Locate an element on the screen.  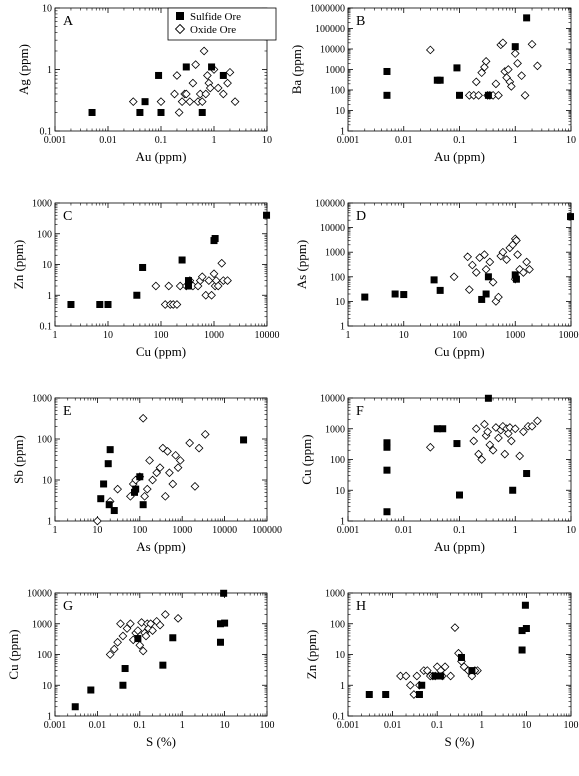
x-axis-title: Cu (ppm) is located at coordinates (459, 351).